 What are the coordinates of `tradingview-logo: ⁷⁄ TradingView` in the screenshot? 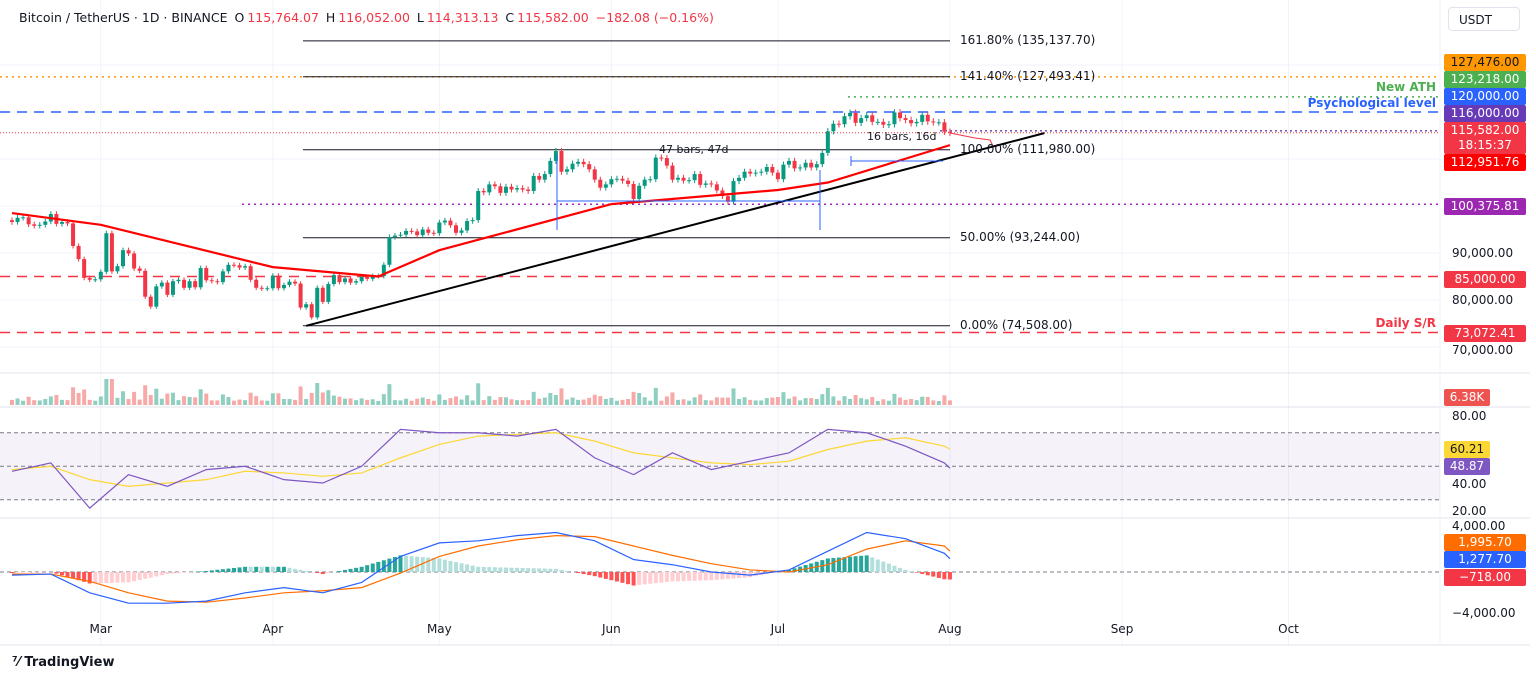 It's located at (63, 662).